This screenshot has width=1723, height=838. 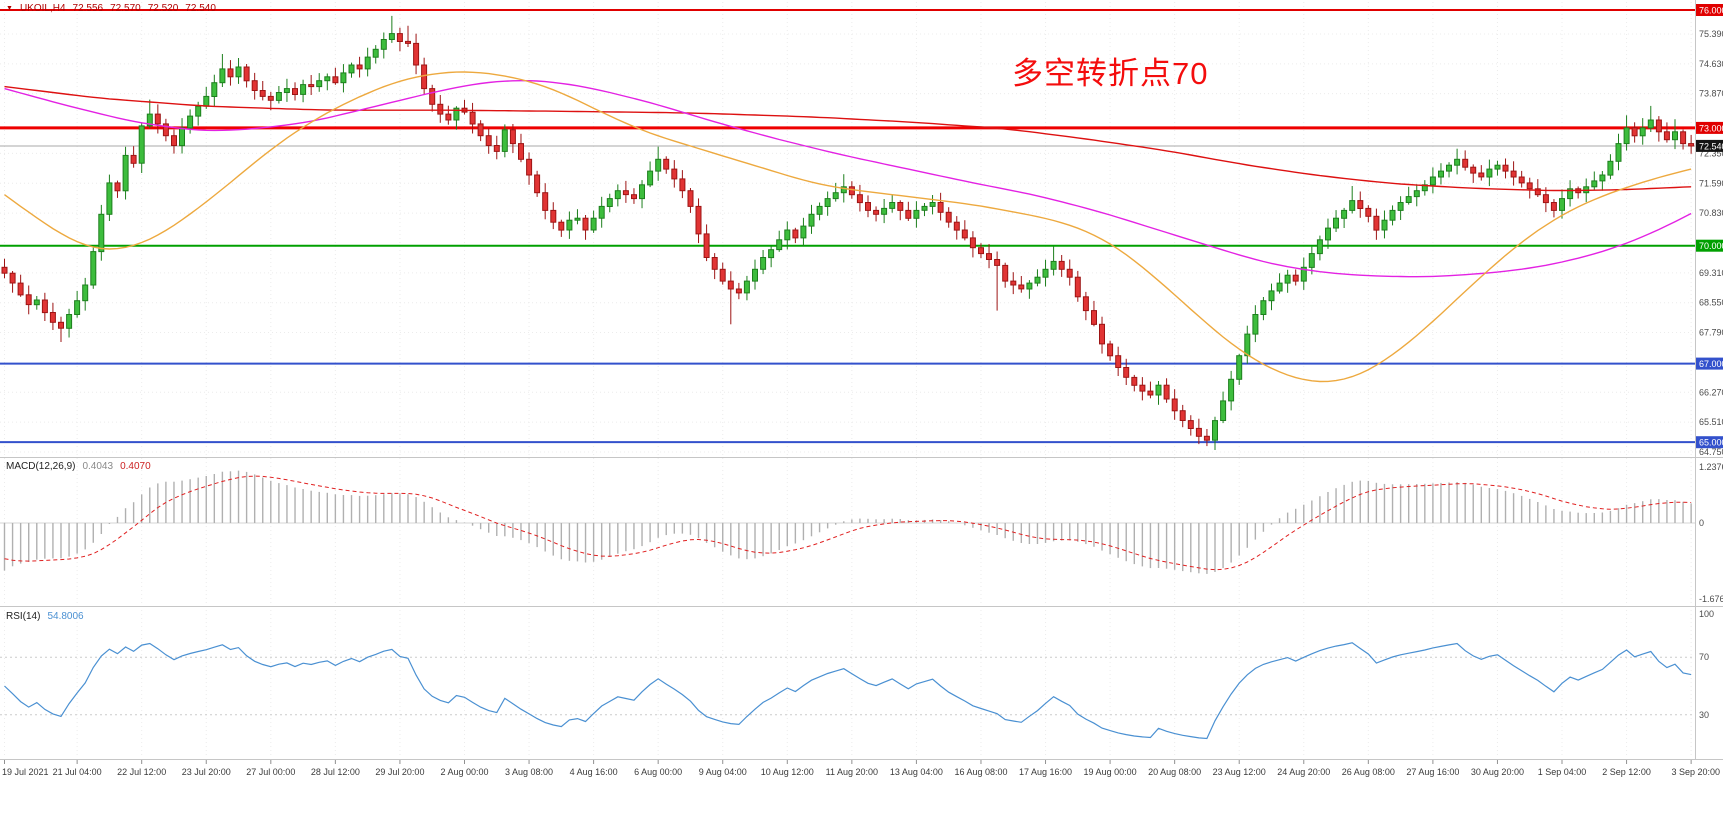 I want to click on price-box-67.000, so click(x=1709, y=363).